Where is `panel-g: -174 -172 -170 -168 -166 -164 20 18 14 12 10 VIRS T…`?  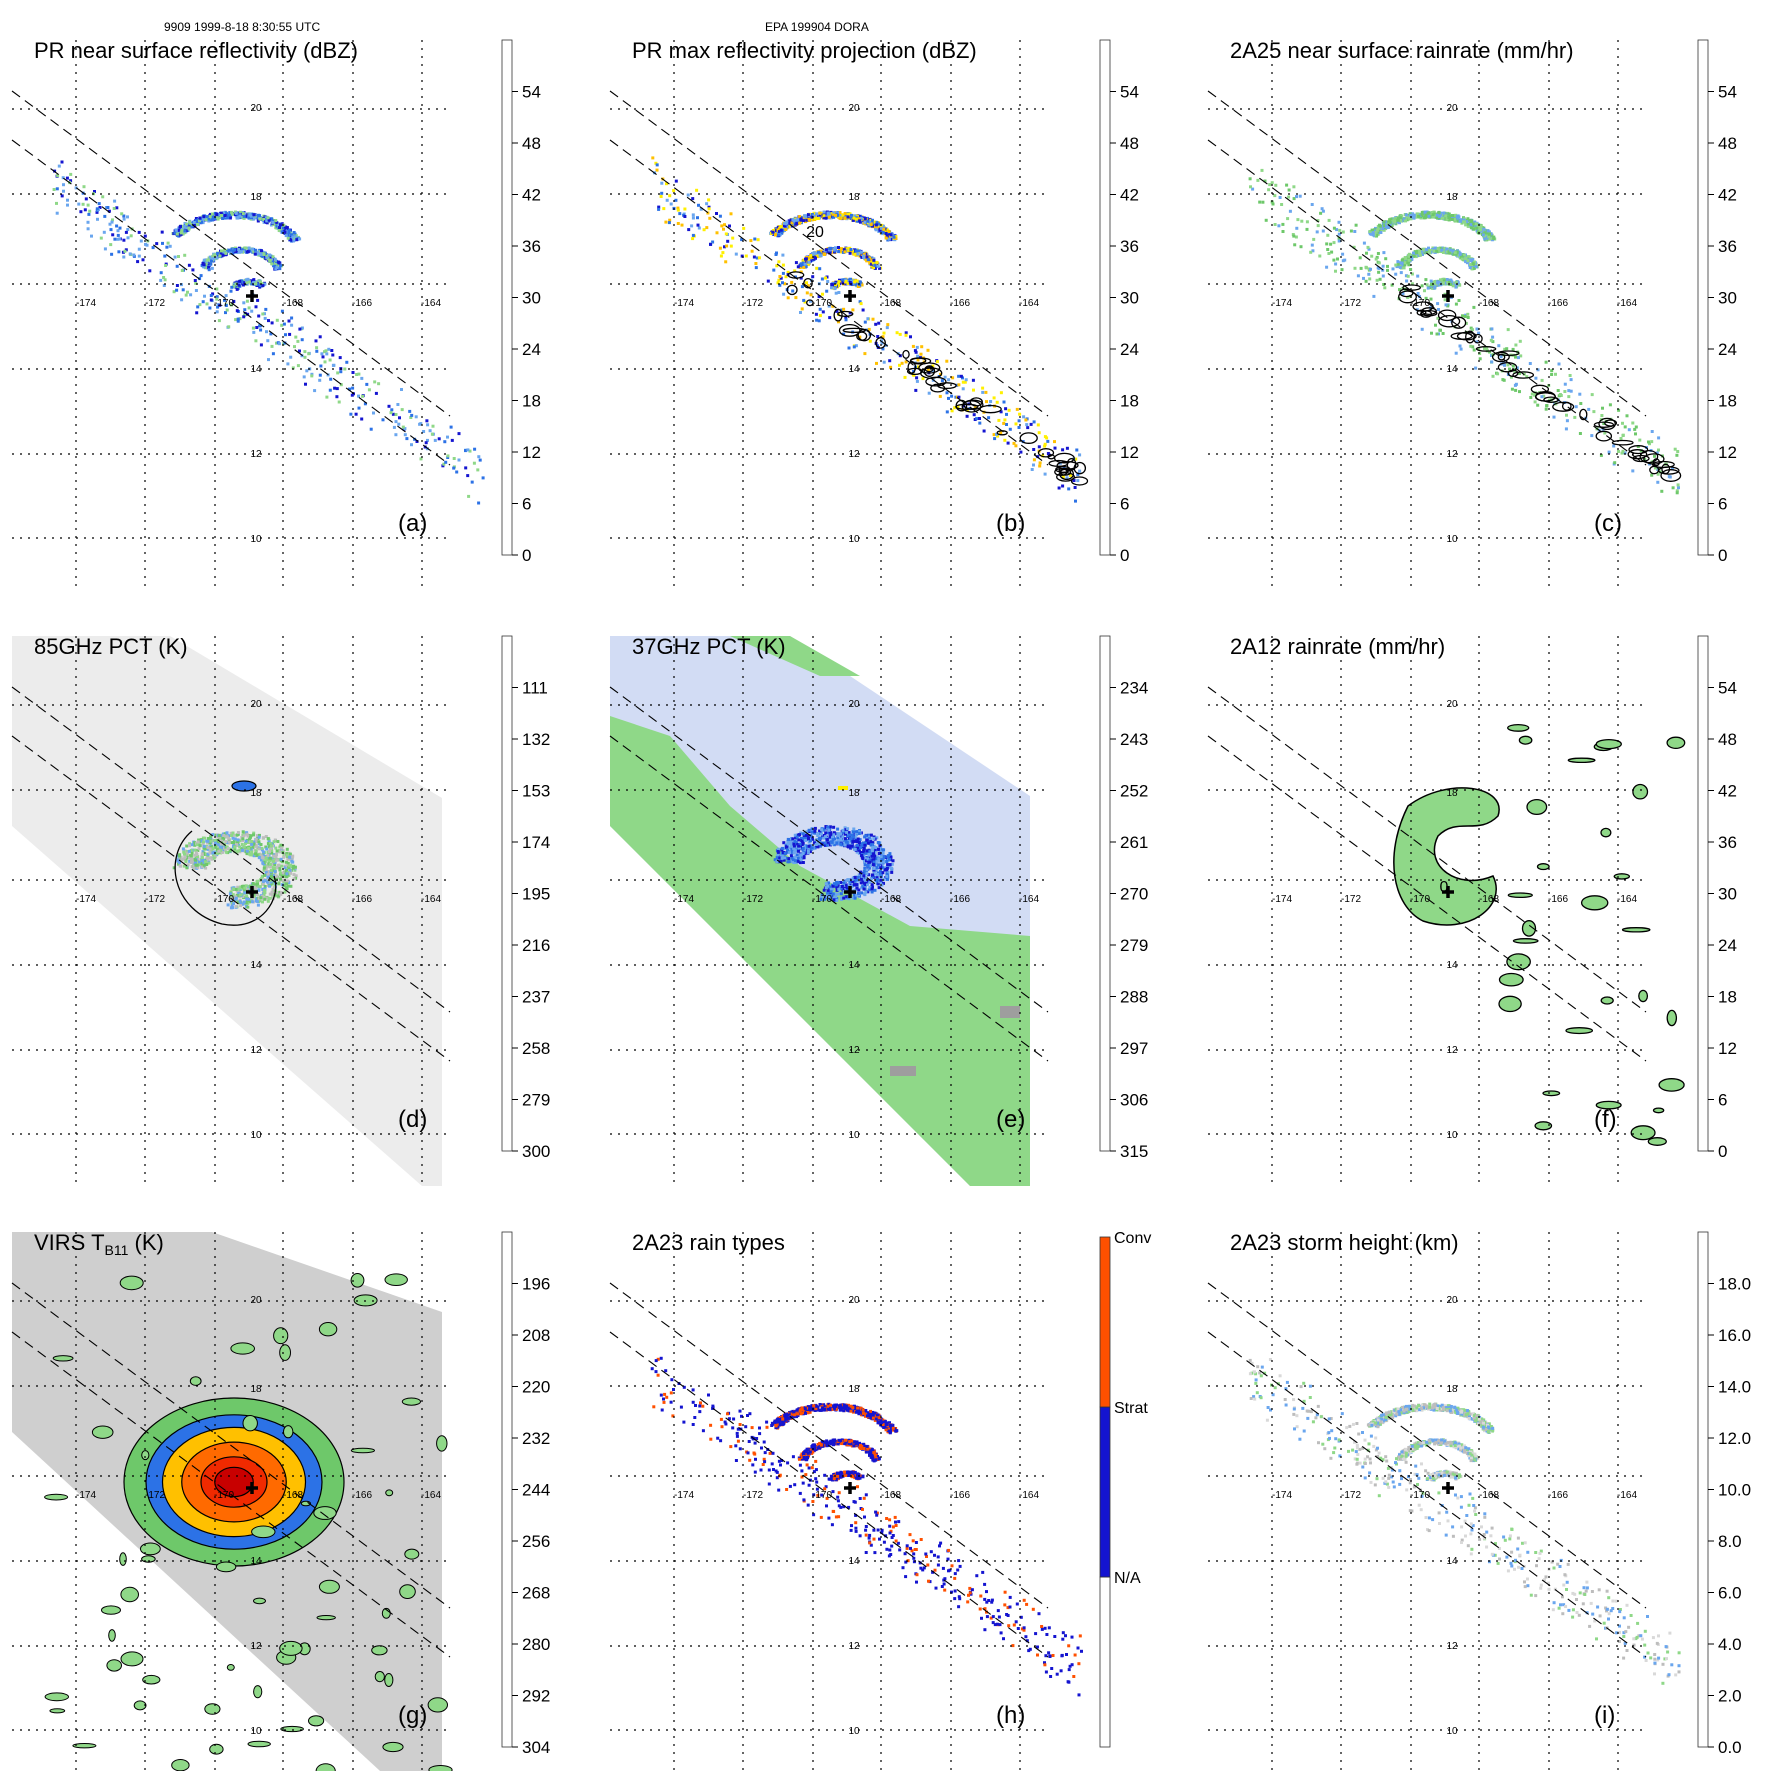
panel-g: -174 -172 -170 -168 -166 -164 20 18 14 12 10 VIRS T… is located at coordinates (280, 1500).